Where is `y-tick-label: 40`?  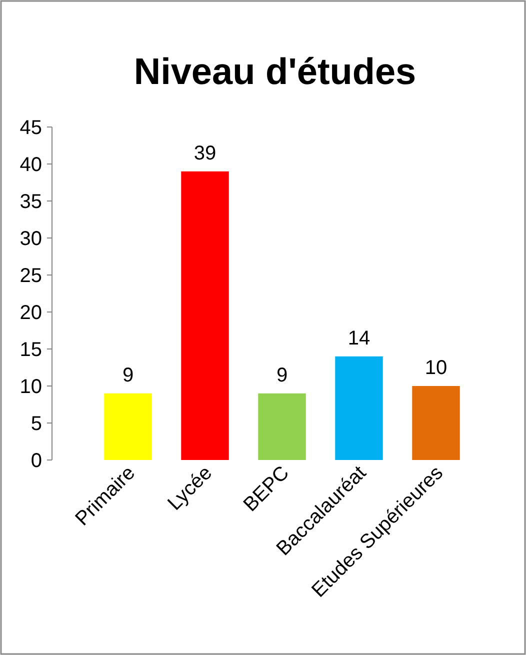
y-tick-label: 40 is located at coordinates (31, 165).